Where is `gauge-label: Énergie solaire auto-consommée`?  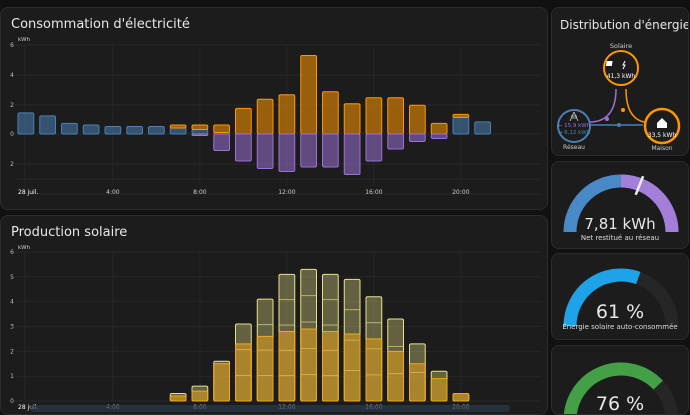 gauge-label: Énergie solaire auto-consommée is located at coordinates (620, 327).